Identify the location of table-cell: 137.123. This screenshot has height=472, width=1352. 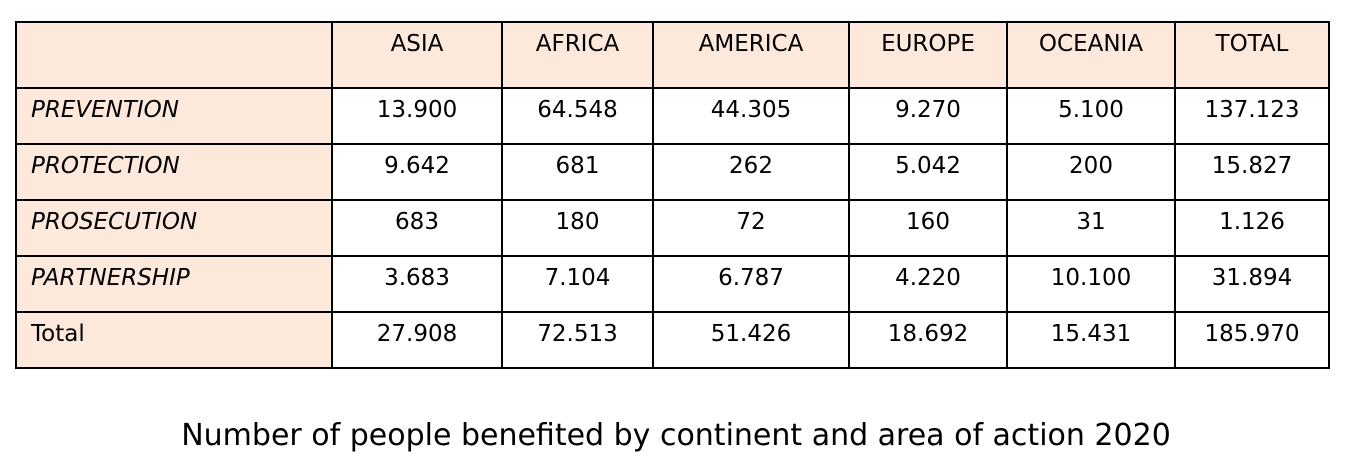
(1252, 116).